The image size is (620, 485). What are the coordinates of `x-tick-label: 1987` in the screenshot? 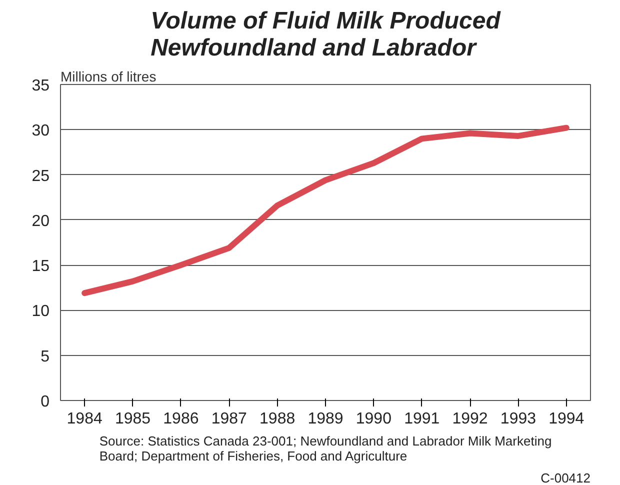 It's located at (229, 419).